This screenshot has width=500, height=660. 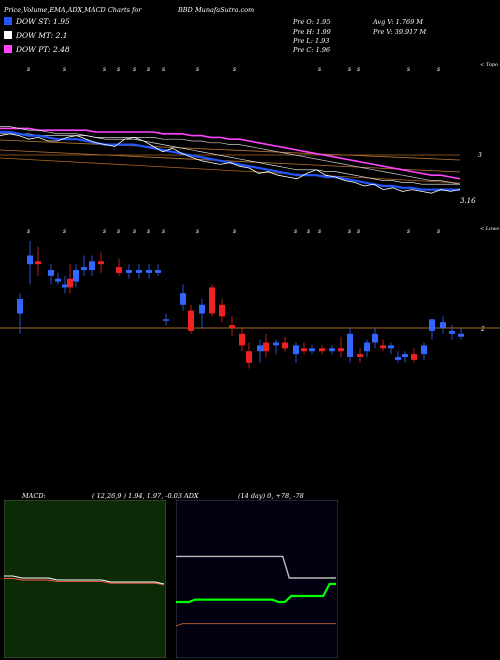 I want to click on chart-title: Price,Volume,EMA,ADX,MACD Charts for, so click(x=73, y=10).